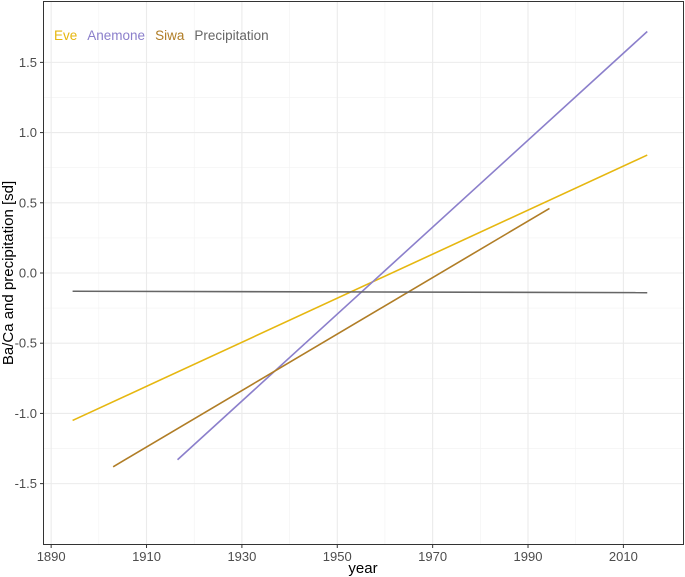 The image size is (685, 577). I want to click on x-tick-label: 2010, so click(623, 556).